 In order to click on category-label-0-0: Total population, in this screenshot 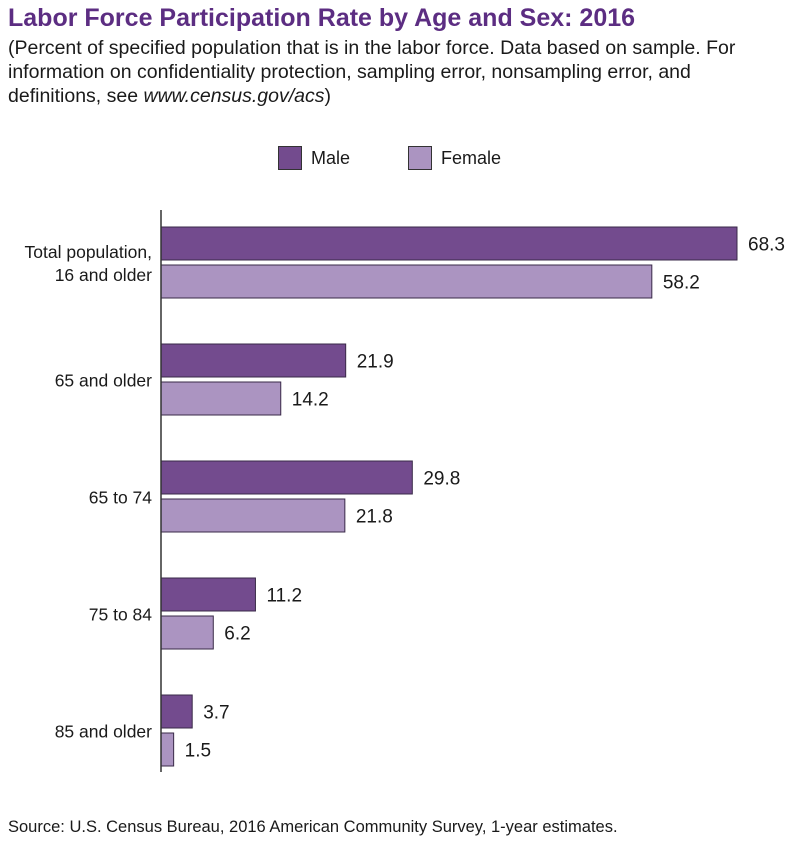, I will do `click(88, 252)`.